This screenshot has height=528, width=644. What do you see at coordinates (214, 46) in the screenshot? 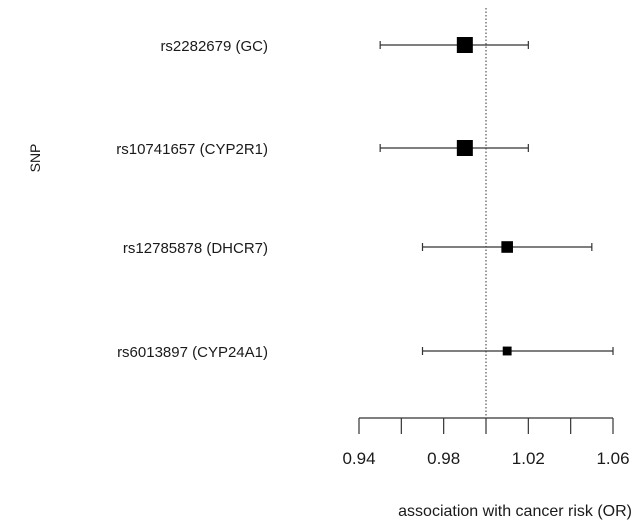
I see `snp-label: rs2282679 (GC)` at bounding box center [214, 46].